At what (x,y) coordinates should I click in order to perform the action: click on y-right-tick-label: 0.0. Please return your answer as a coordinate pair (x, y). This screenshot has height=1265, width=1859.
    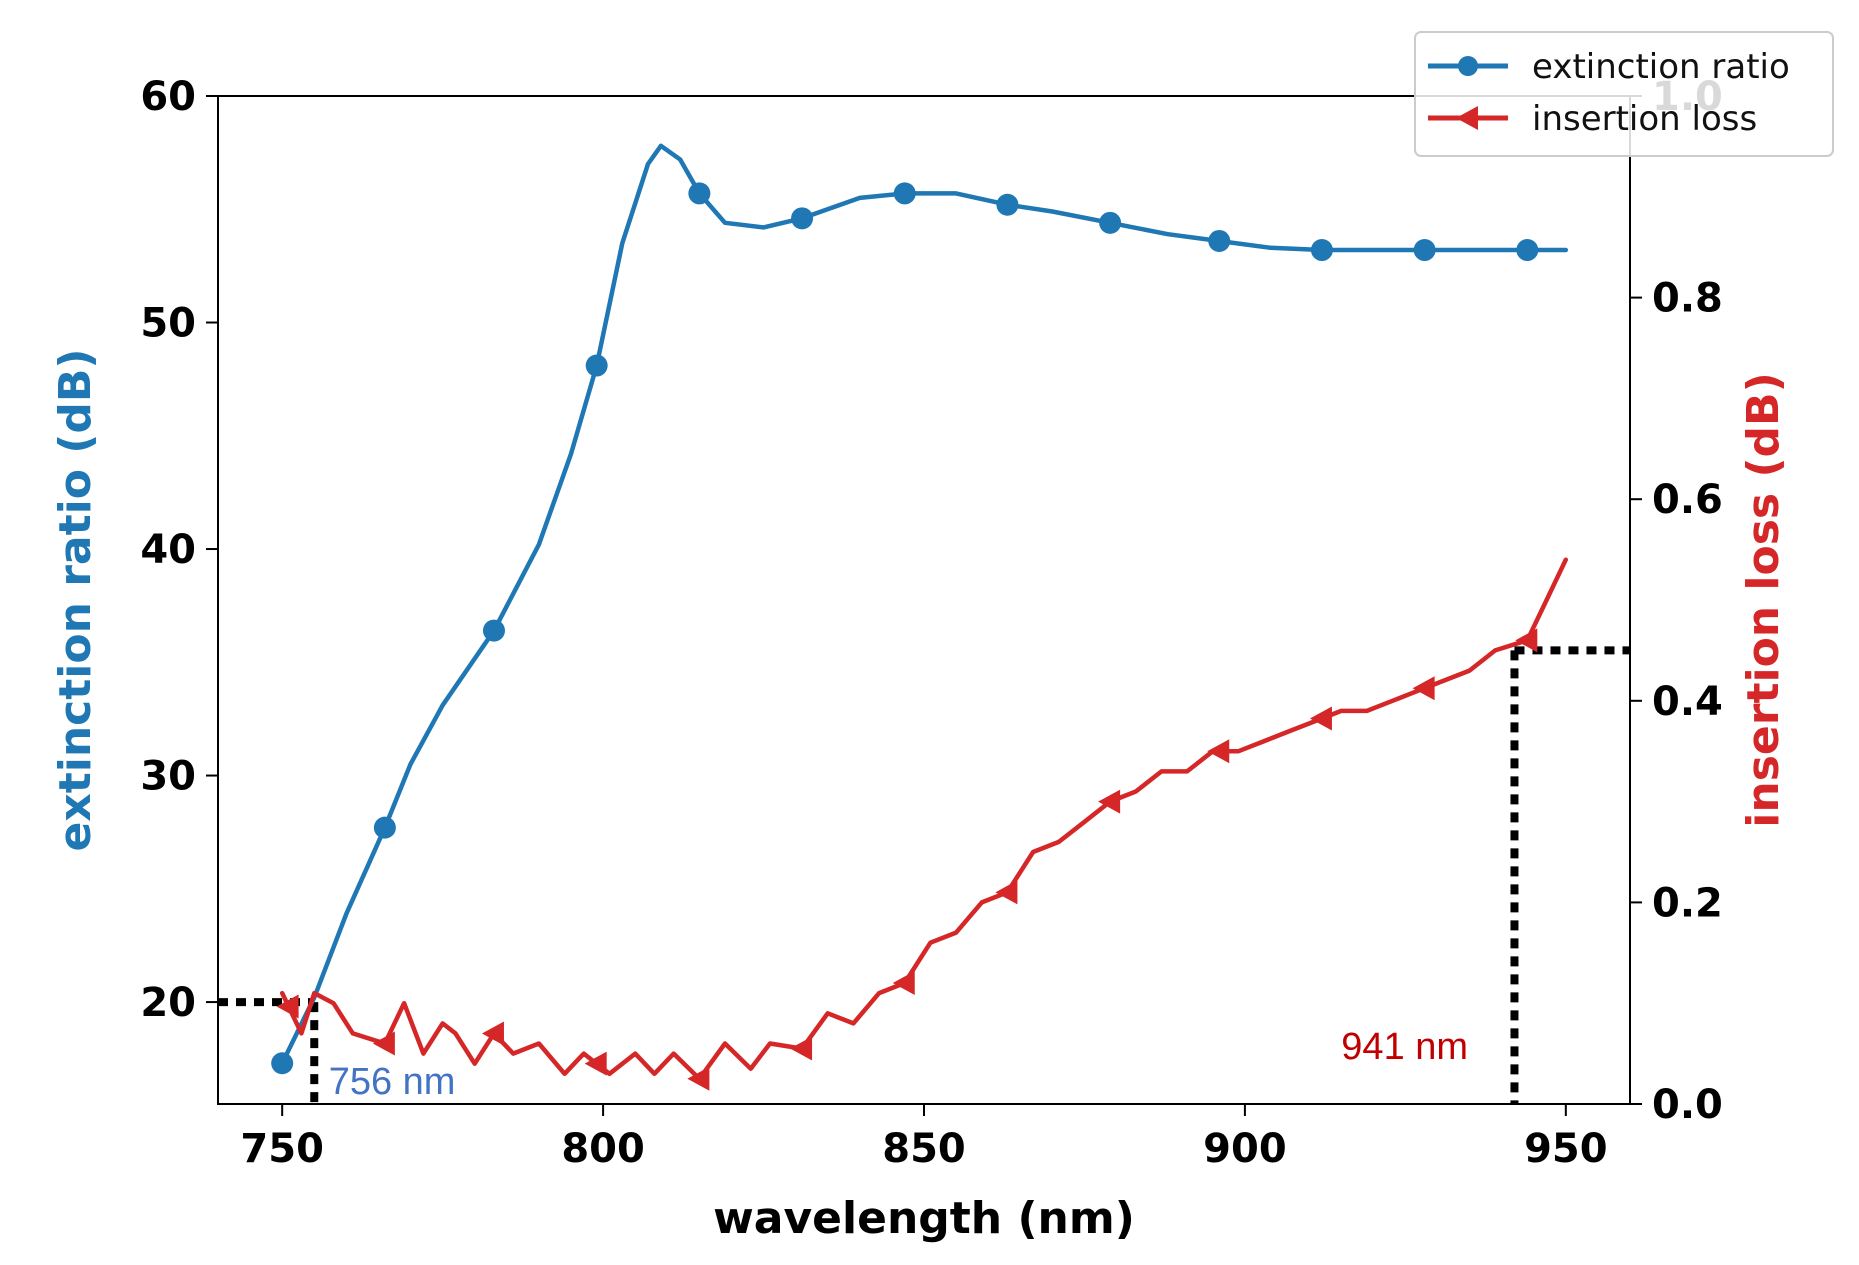
    Looking at the image, I should click on (1687, 1105).